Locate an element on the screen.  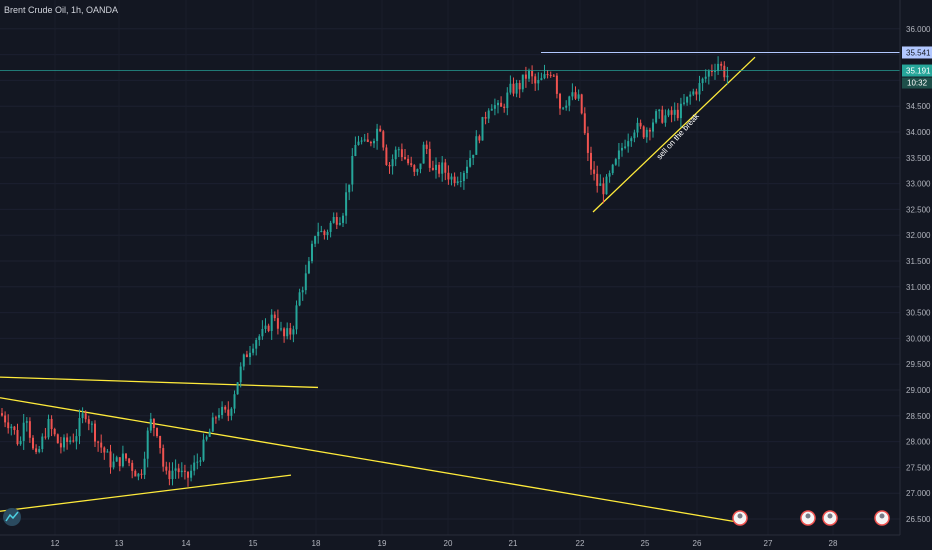
time-tick-label: 27 is located at coordinates (768, 543).